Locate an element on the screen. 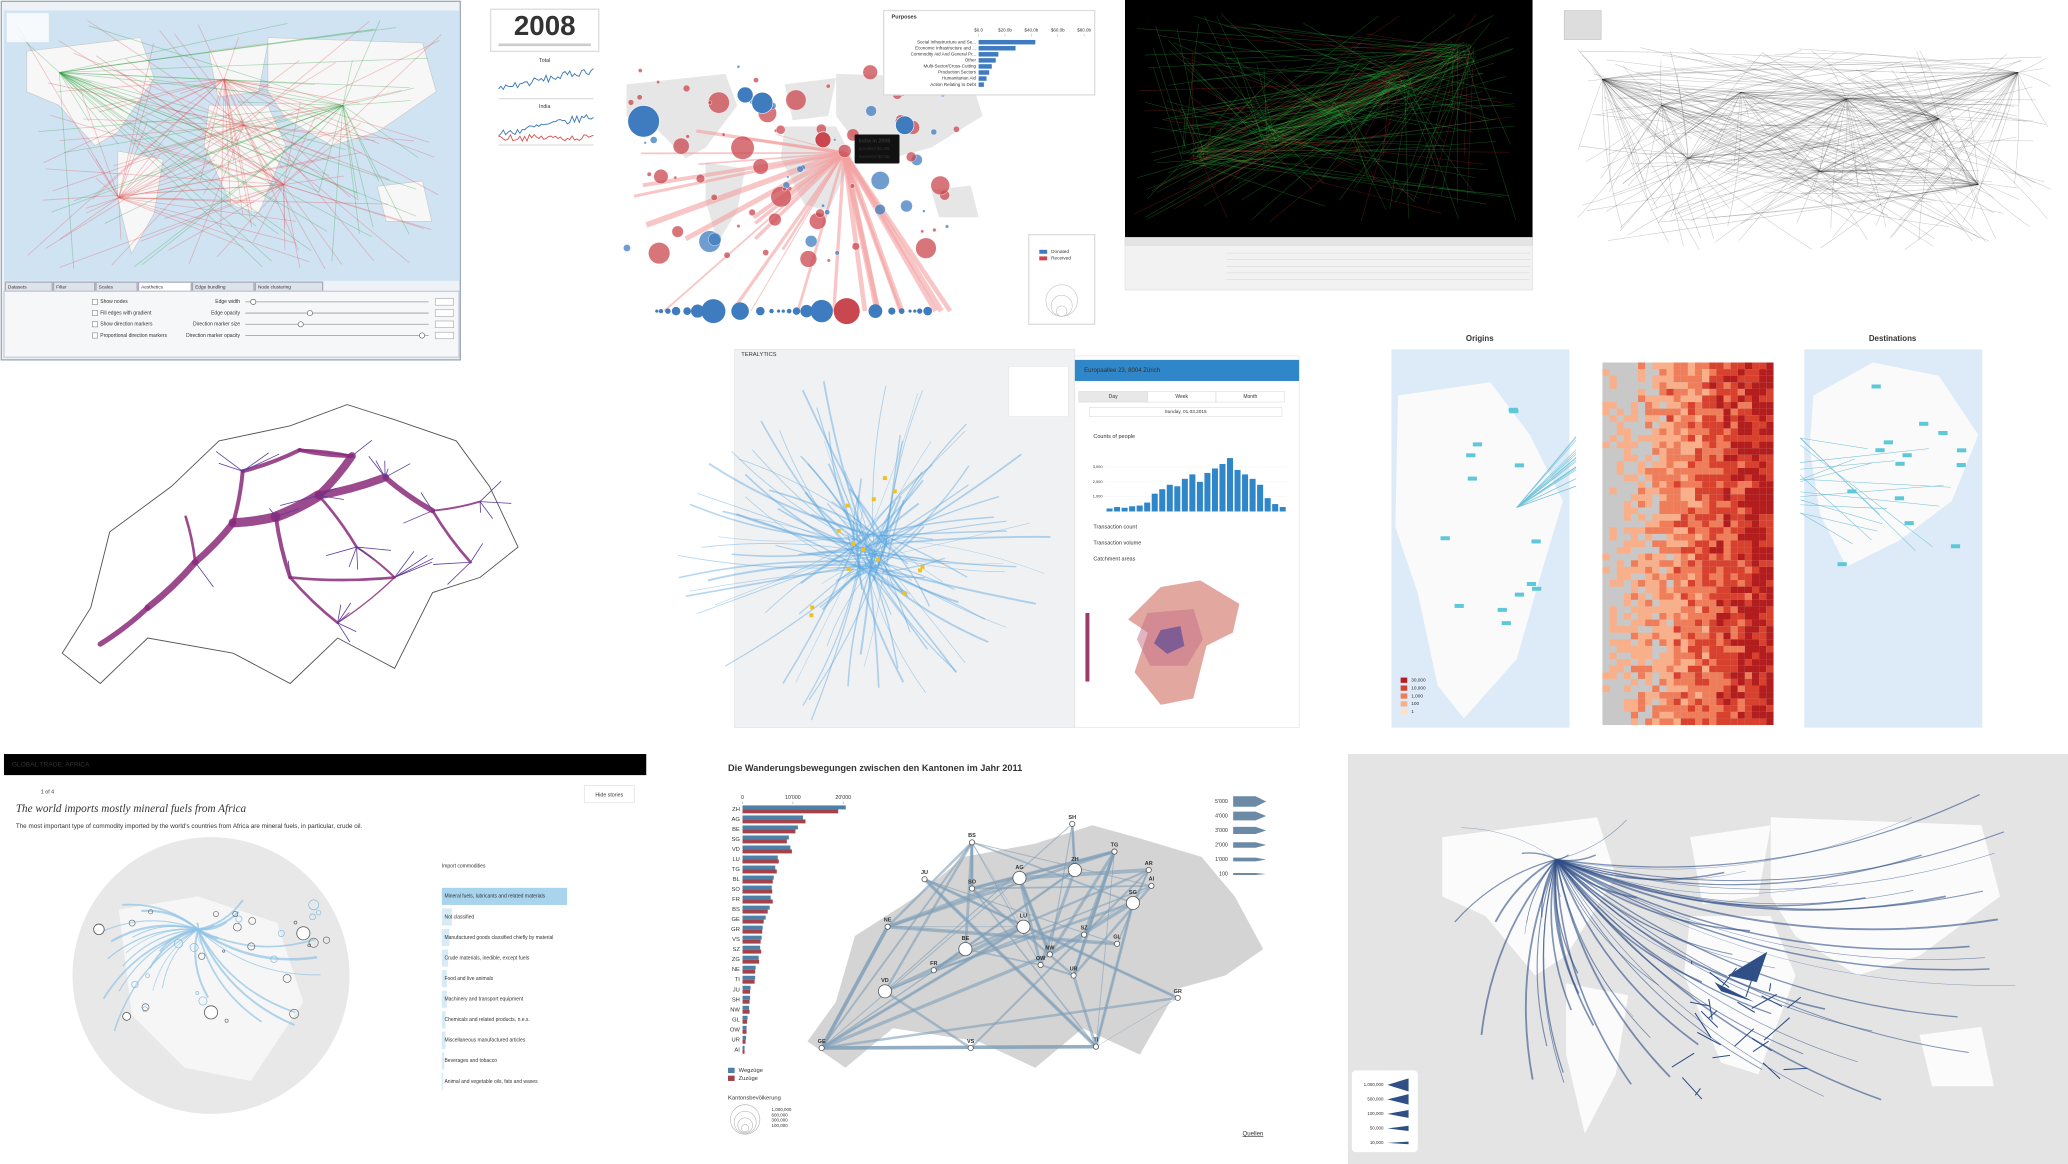 The width and height of the screenshot is (2068, 1164). canton-label: SO is located at coordinates (735, 890).